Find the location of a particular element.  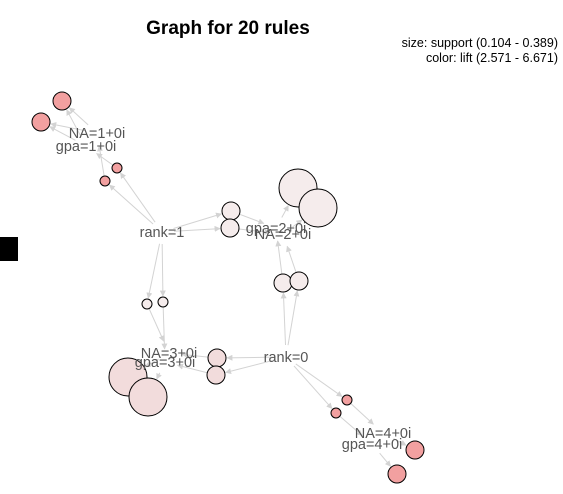

rule-node-r10 is located at coordinates (299, 281).